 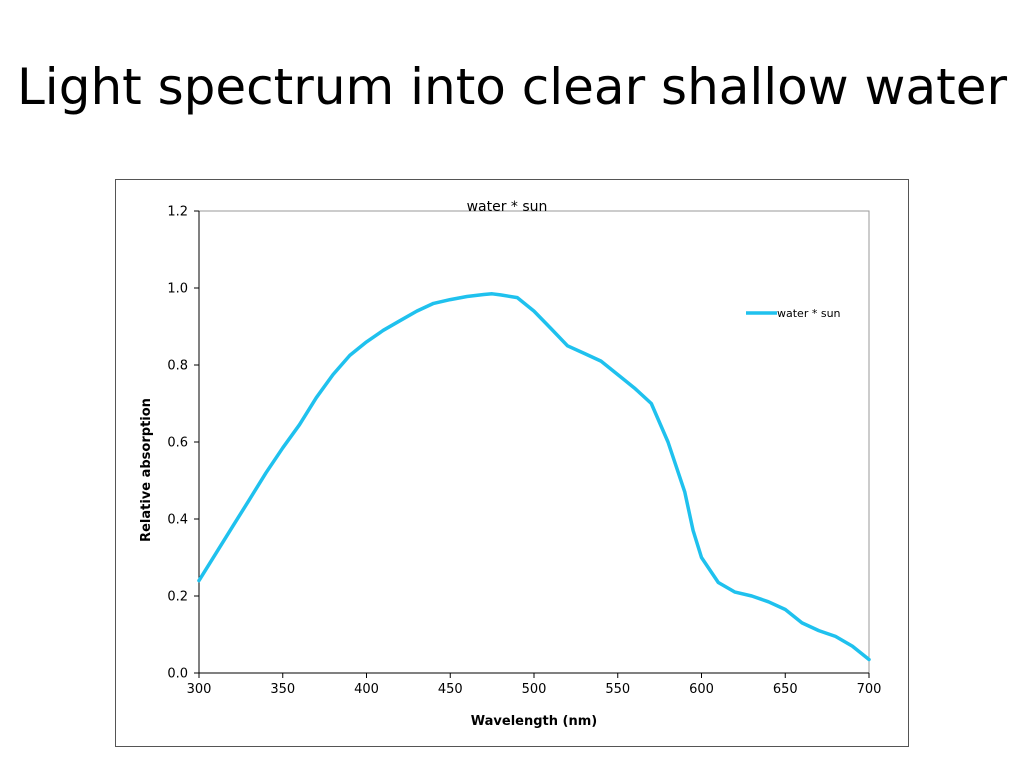 I want to click on y-tick-label: 0.8, so click(x=177, y=366).